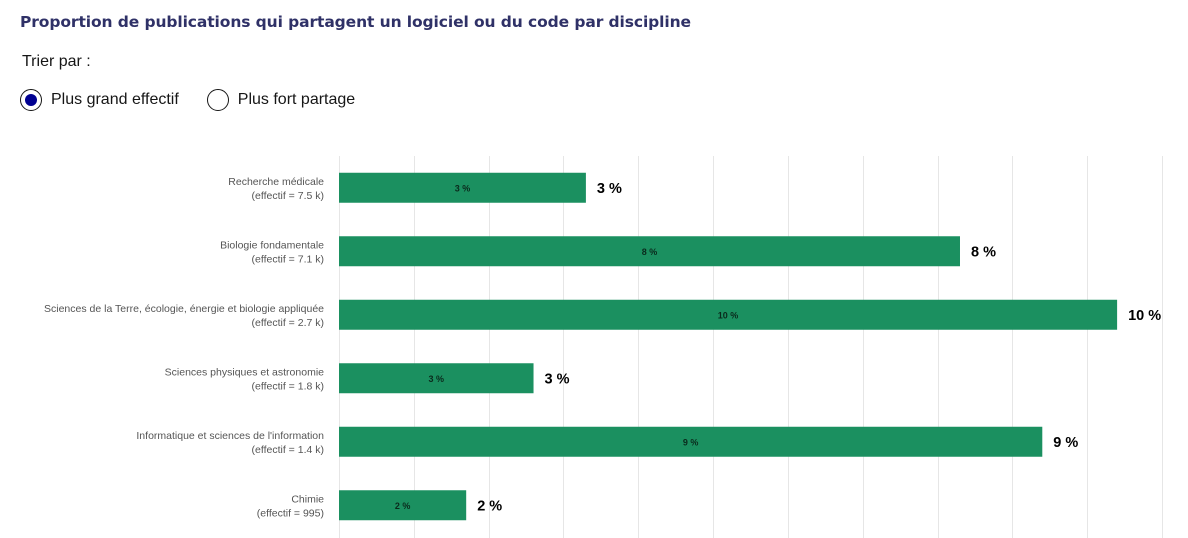  I want to click on sort-option-label: Plus grand effectif, so click(115, 99).